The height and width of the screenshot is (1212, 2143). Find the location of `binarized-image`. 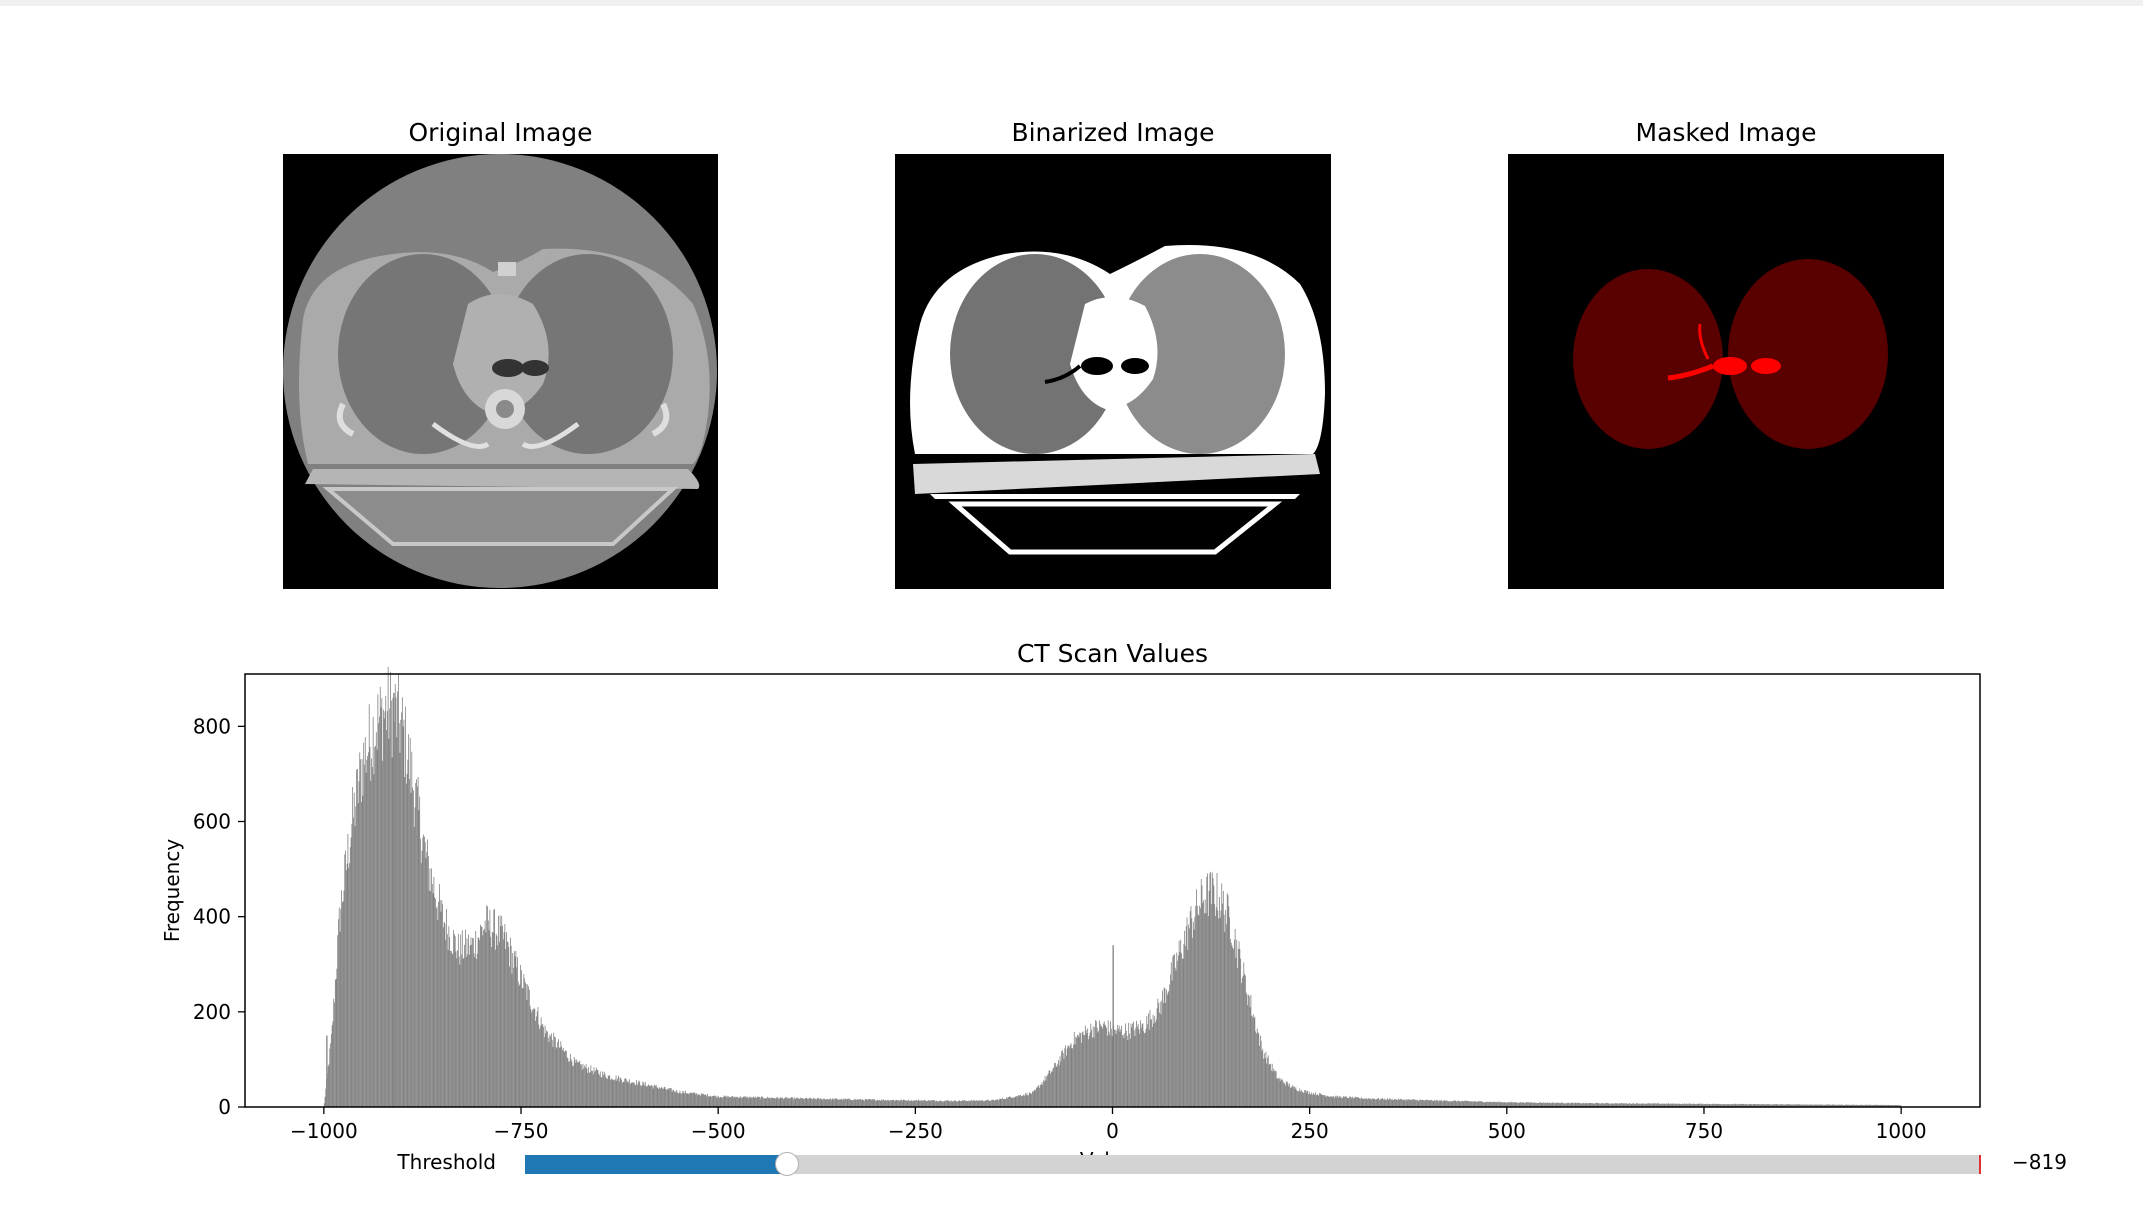

binarized-image is located at coordinates (1113, 371).